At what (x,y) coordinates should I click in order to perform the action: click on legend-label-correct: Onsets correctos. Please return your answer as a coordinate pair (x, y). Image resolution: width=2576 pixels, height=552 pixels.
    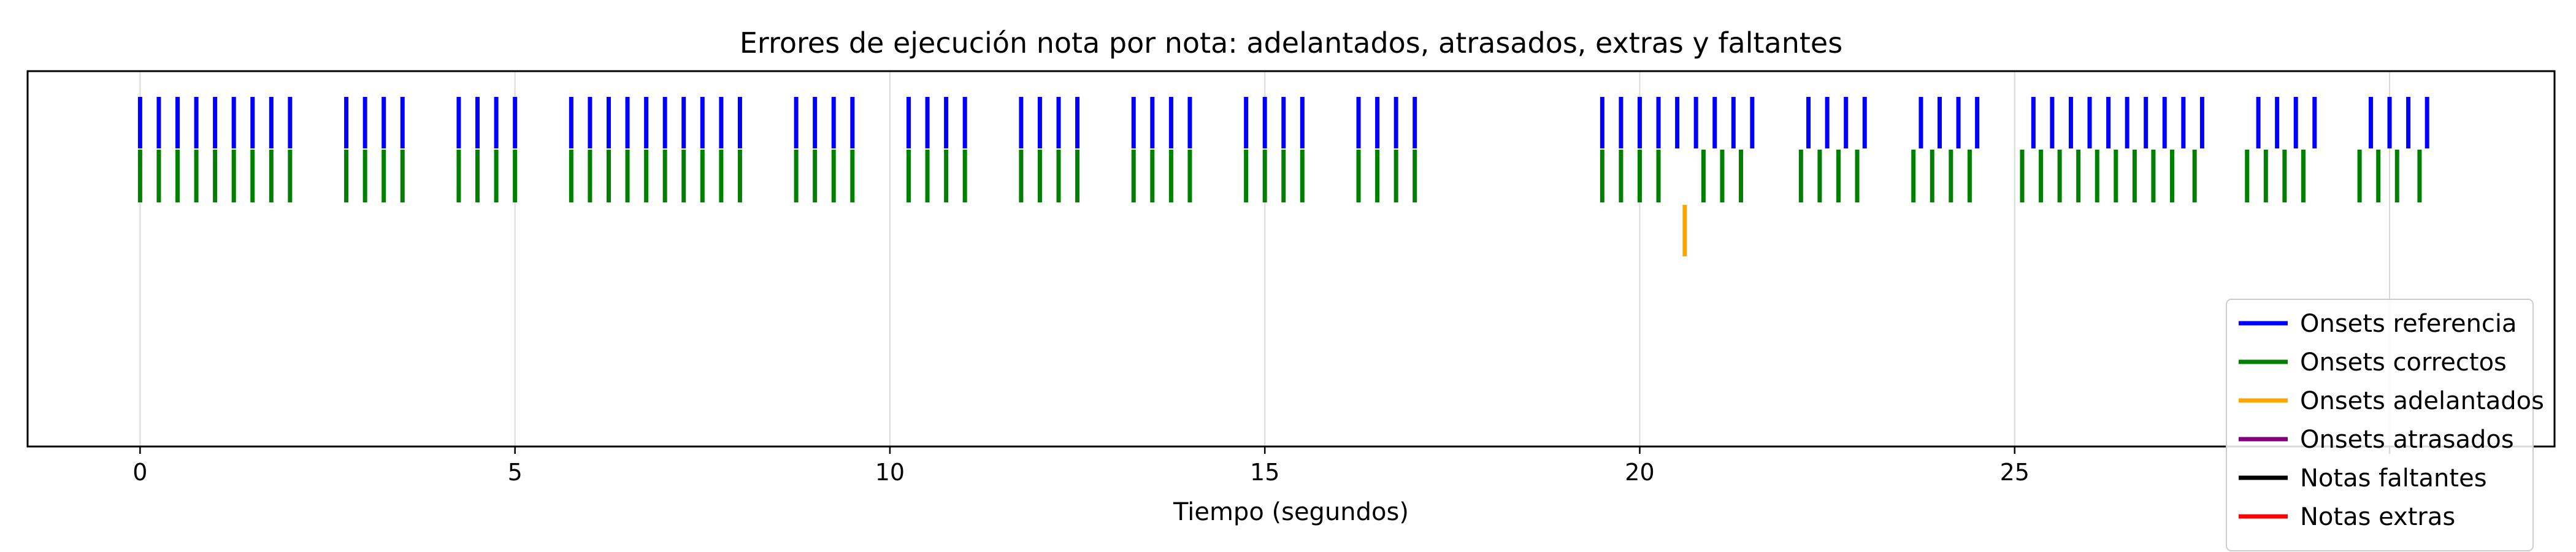
    Looking at the image, I should click on (2403, 362).